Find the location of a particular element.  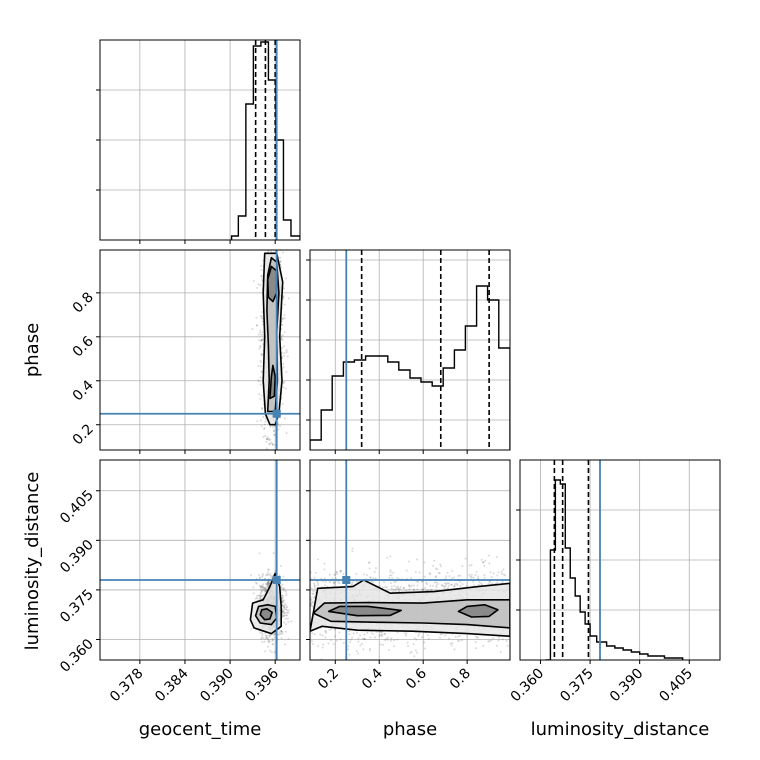

xlabel-phase: phase is located at coordinates (410, 729).